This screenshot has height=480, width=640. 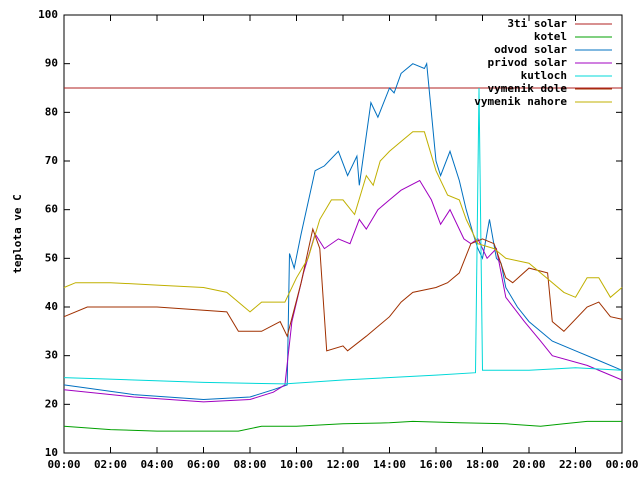 What do you see at coordinates (528, 62) in the screenshot?
I see `legend-label: privod solar` at bounding box center [528, 62].